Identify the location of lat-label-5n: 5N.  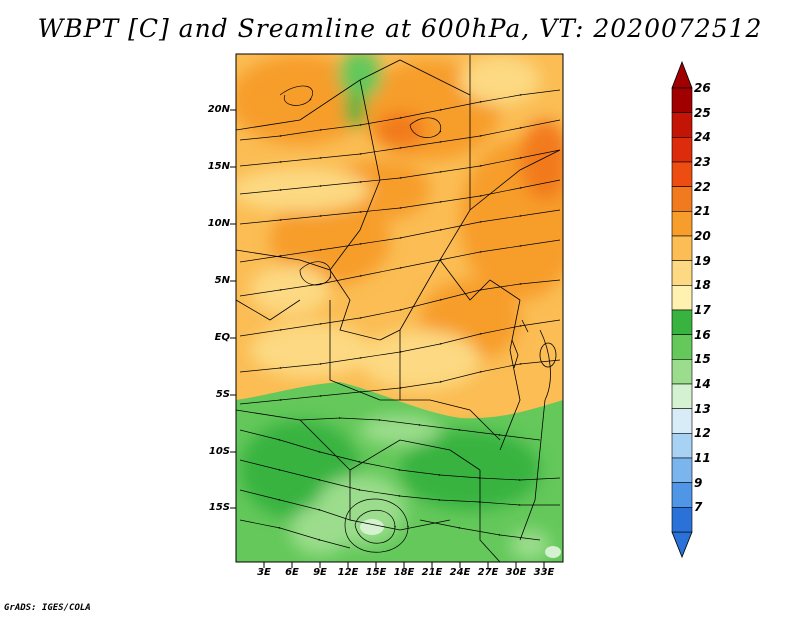
(222, 280).